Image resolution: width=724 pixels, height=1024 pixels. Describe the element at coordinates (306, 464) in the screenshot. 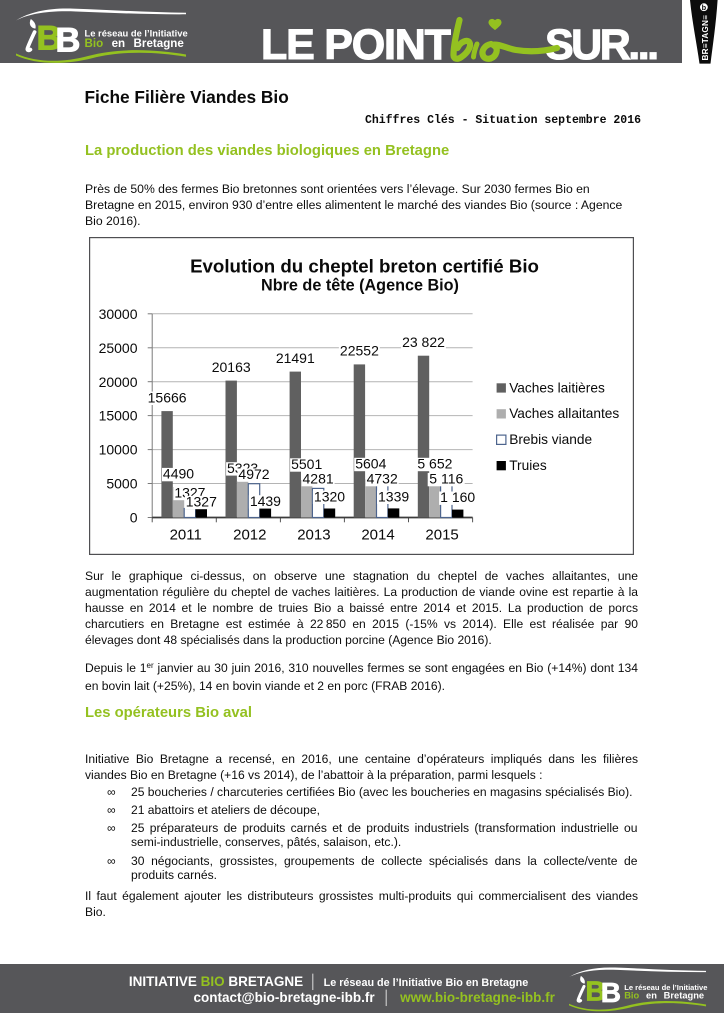

I see `svg-text: 5501` at that location.